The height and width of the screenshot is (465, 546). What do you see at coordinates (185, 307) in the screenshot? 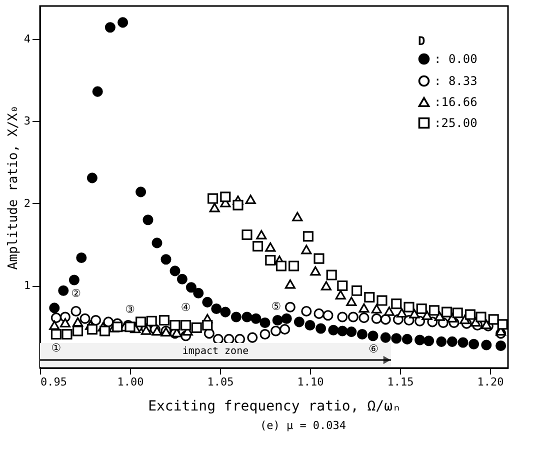
I see `annotation: ④` at bounding box center [185, 307].